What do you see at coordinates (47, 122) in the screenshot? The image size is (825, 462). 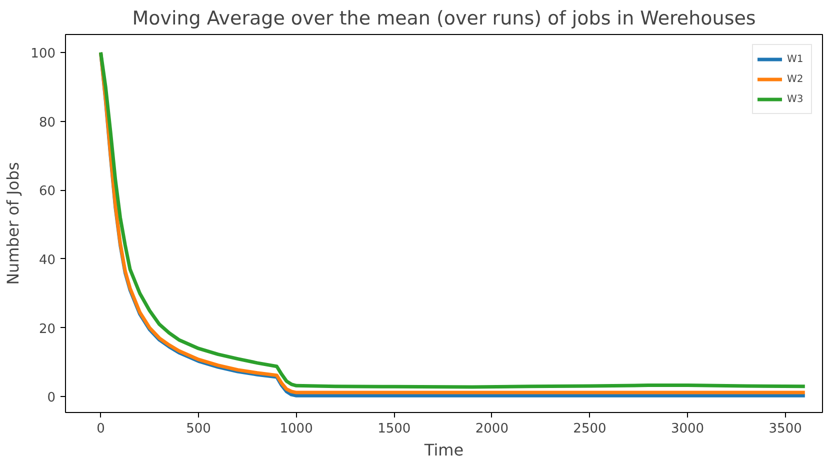 I see `y-tick-label: 80` at bounding box center [47, 122].